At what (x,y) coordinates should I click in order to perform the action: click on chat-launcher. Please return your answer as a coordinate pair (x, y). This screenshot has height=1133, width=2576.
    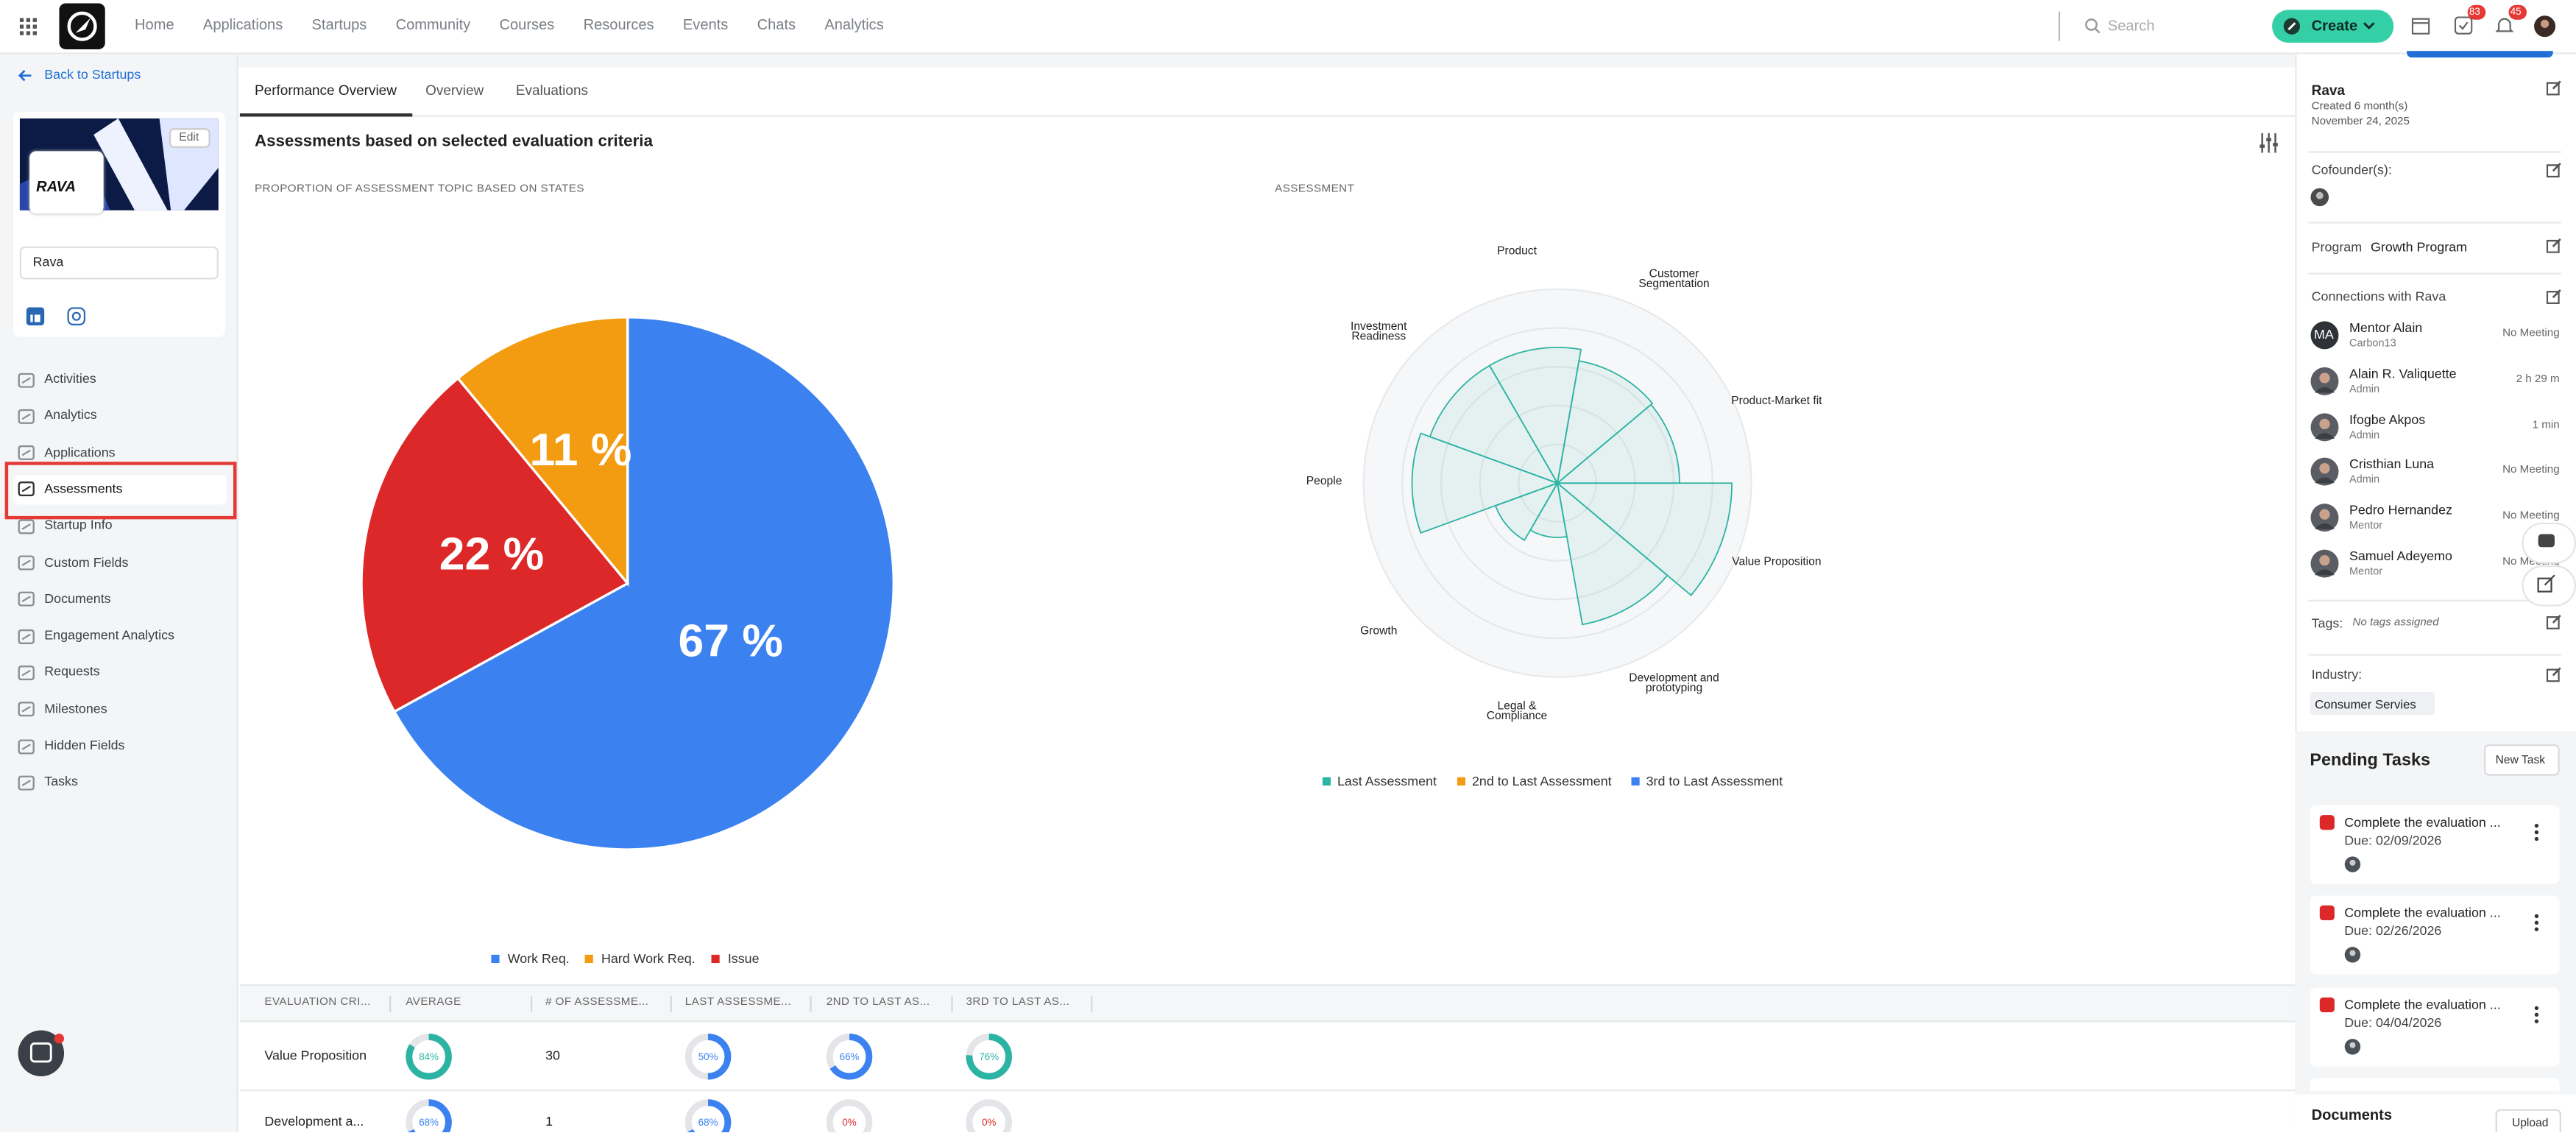
    Looking at the image, I should click on (41, 1053).